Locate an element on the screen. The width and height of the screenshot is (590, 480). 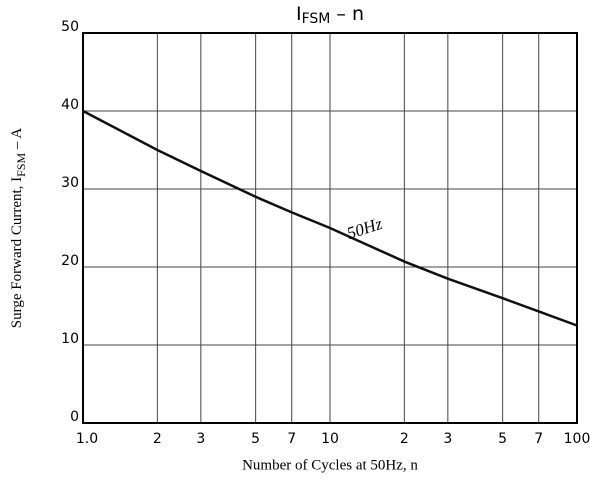
y-tick-label: 10 is located at coordinates (70, 339).